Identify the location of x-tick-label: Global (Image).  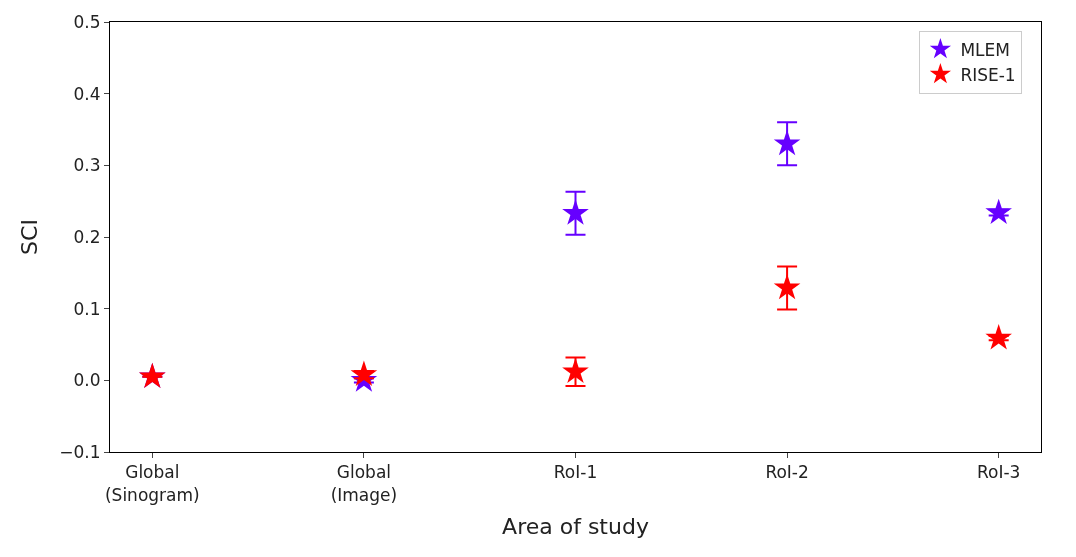
(364, 483).